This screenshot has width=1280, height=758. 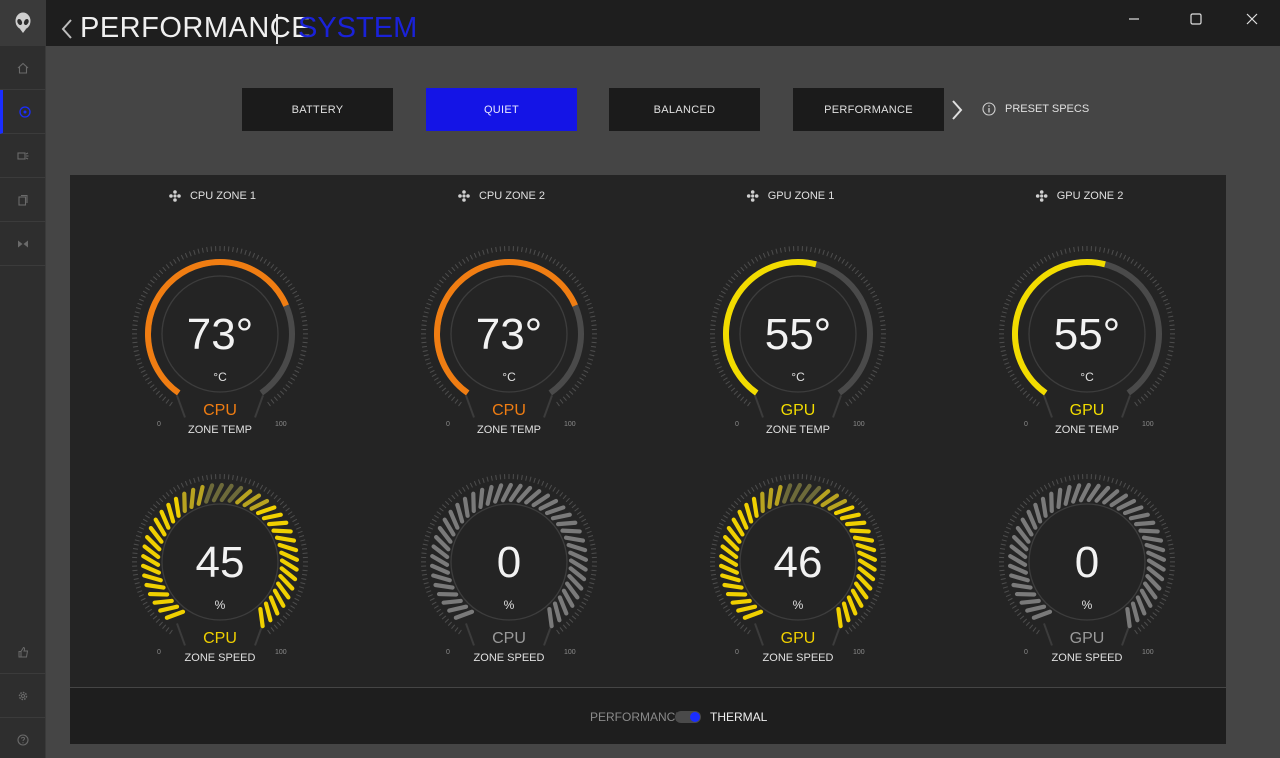 I want to click on speed-gauge-gpu-2: 0 % GPU ZONE SPEED 0 100, so click(x=1087, y=570).